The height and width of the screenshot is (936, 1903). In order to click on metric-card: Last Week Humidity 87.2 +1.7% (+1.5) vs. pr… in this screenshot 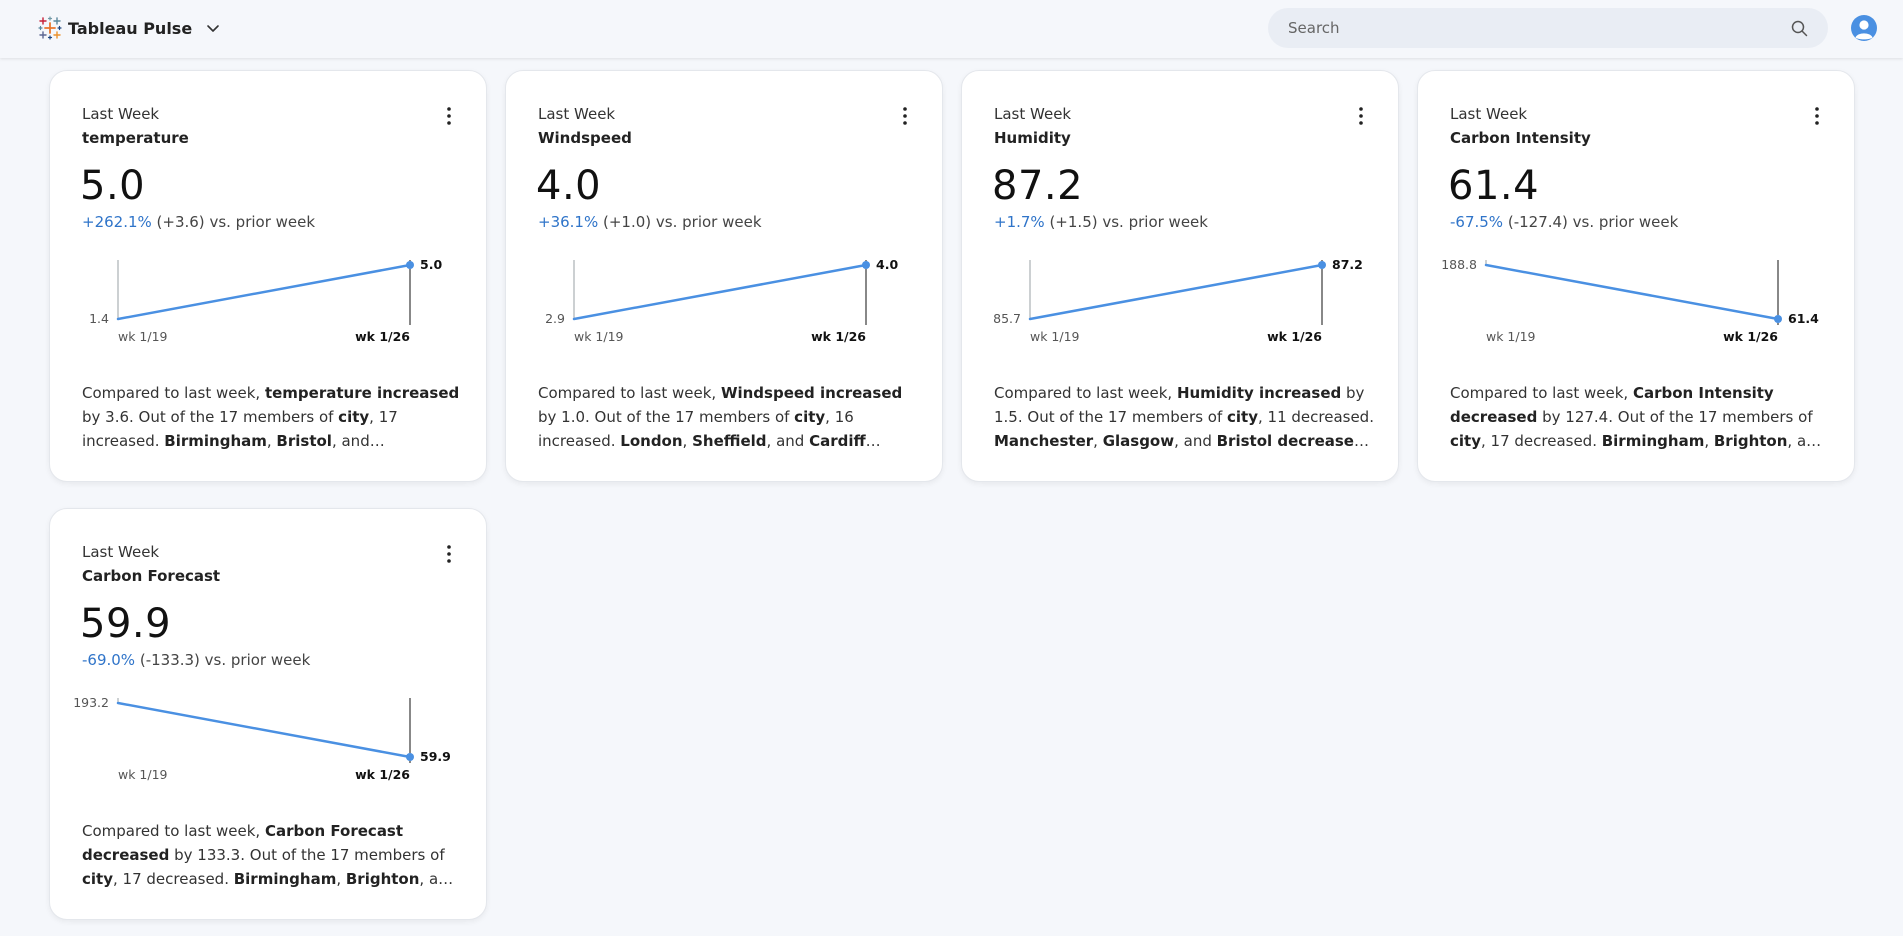, I will do `click(1180, 276)`.